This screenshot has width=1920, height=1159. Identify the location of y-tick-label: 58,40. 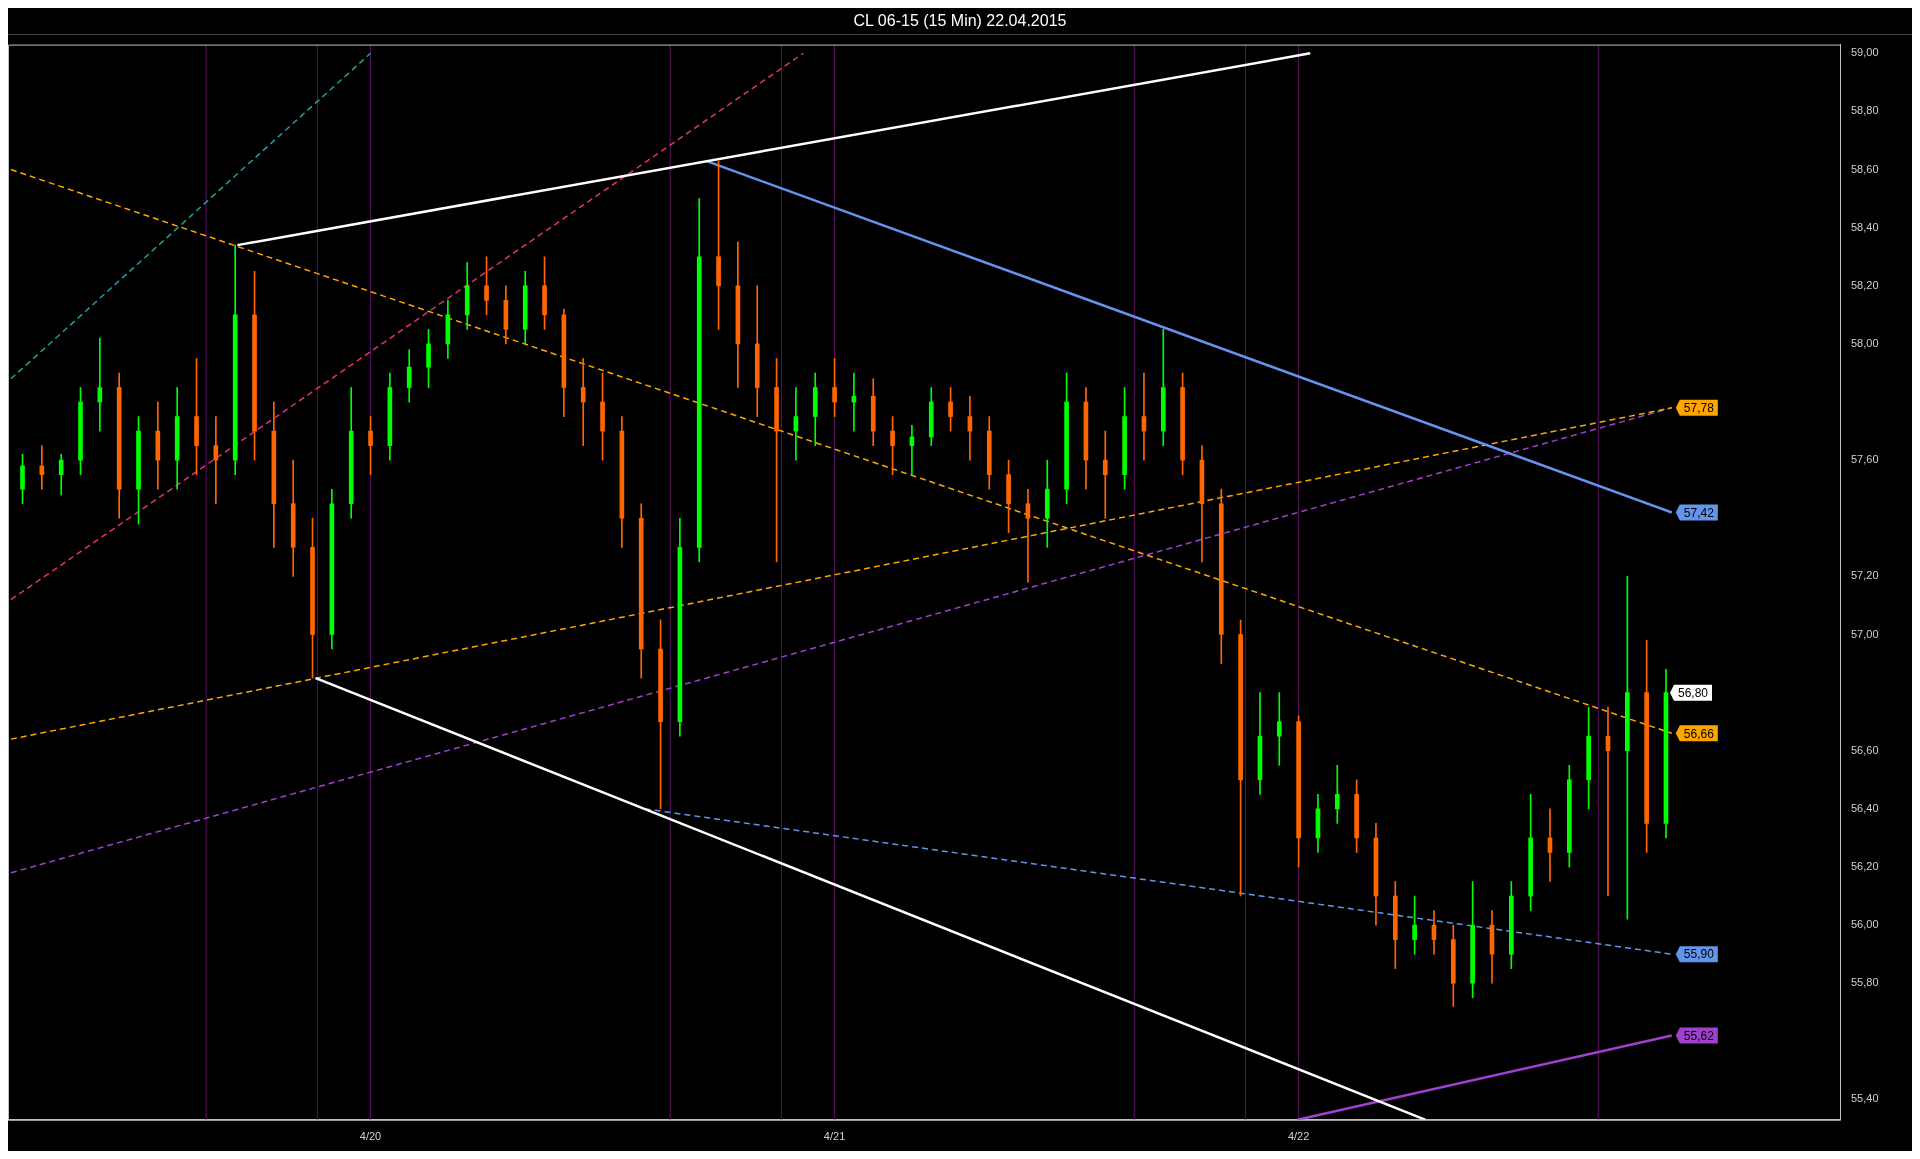
(1865, 226).